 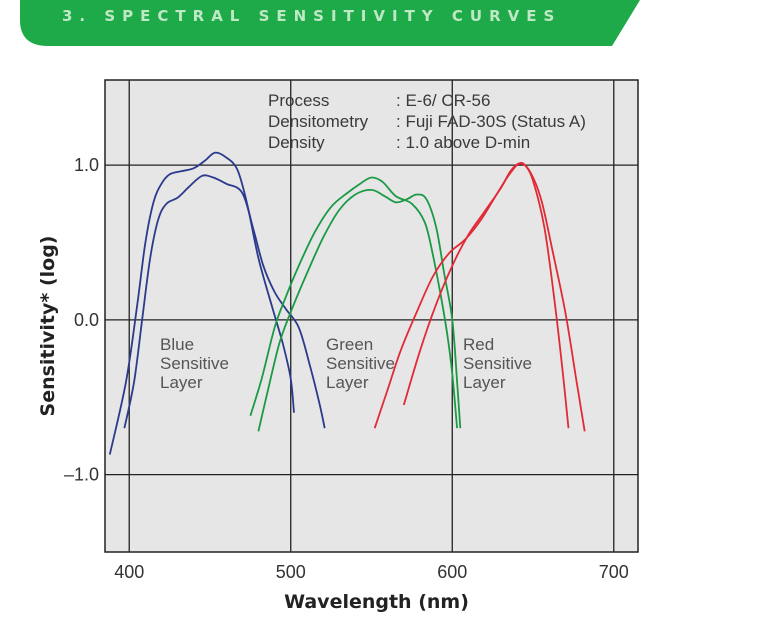 What do you see at coordinates (443, 100) in the screenshot?
I see `condition-value: : E-6/ CR-56` at bounding box center [443, 100].